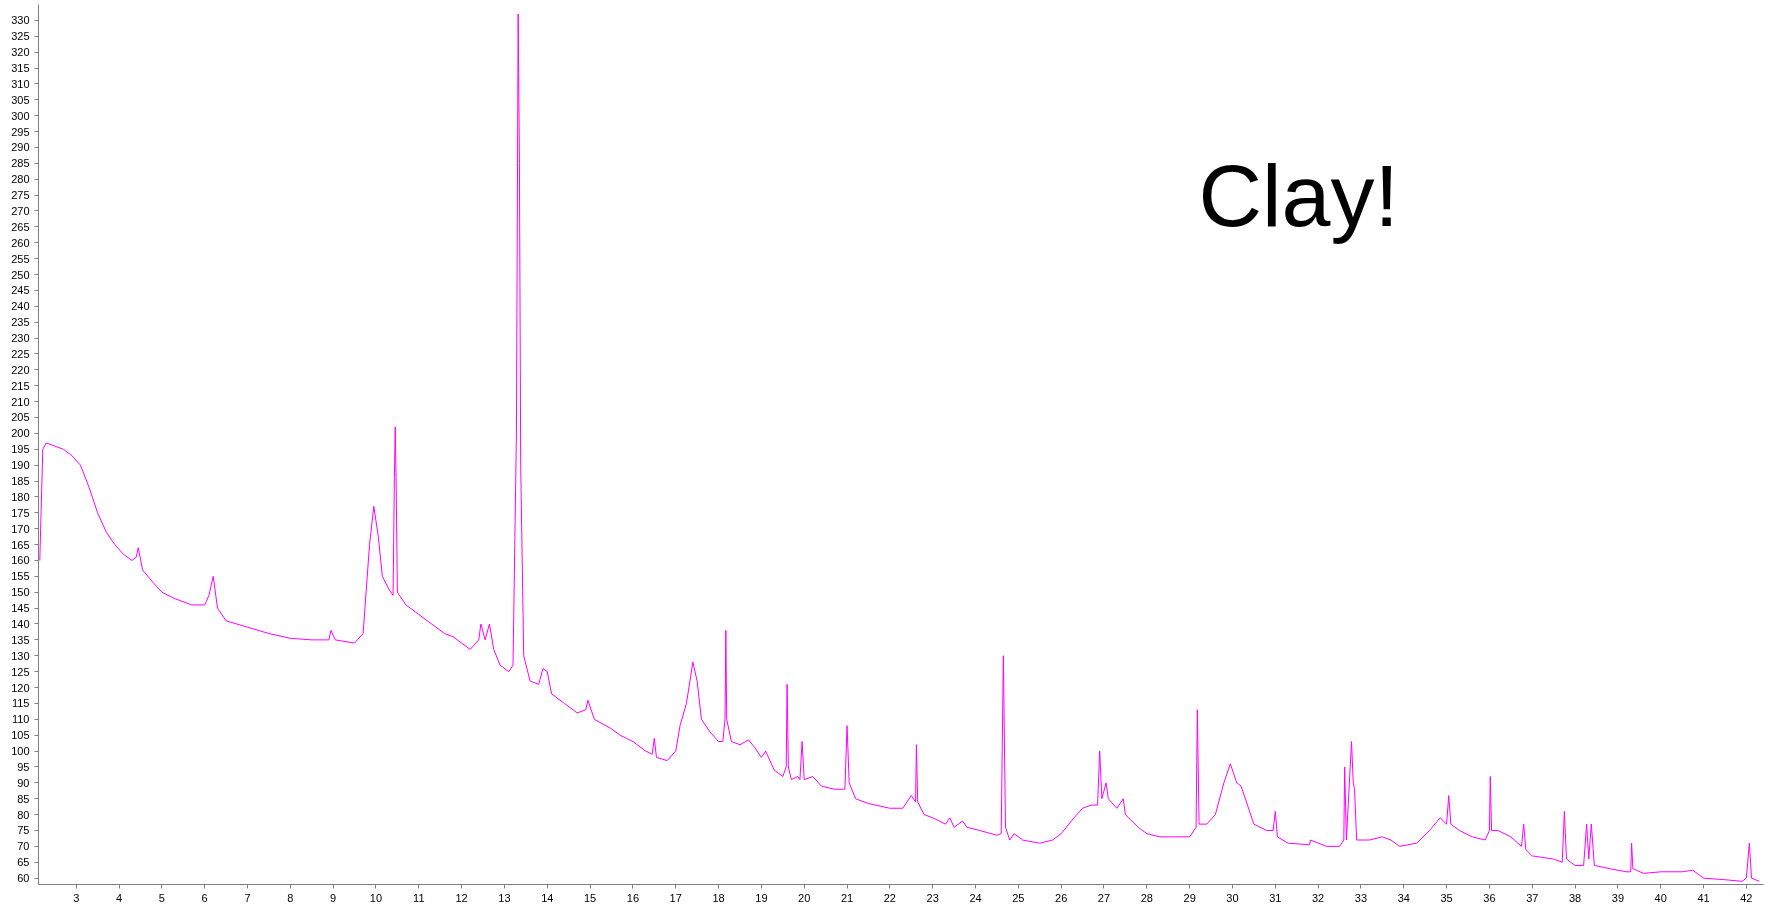 The width and height of the screenshot is (1765, 908). I want to click on y-tick-label: 230, so click(20, 338).